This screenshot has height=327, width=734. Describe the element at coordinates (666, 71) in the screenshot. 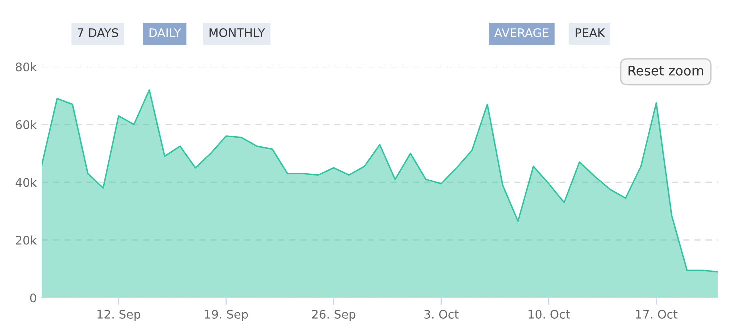

I see `annotation: Reset zoom` at that location.